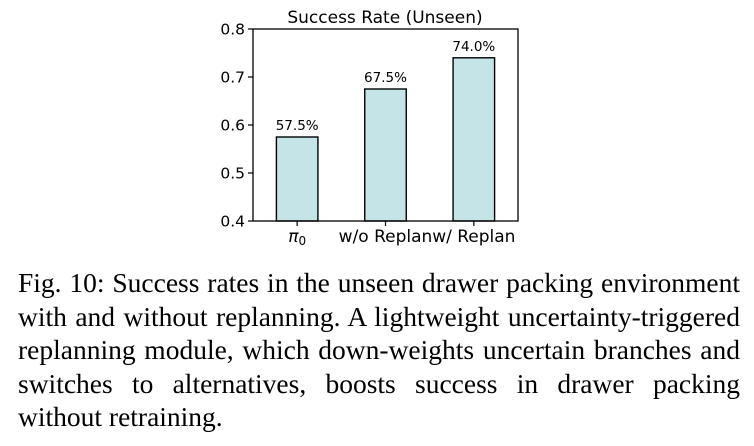 This screenshot has height=446, width=754. I want to click on y-tick-label: 0.4, so click(232, 222).